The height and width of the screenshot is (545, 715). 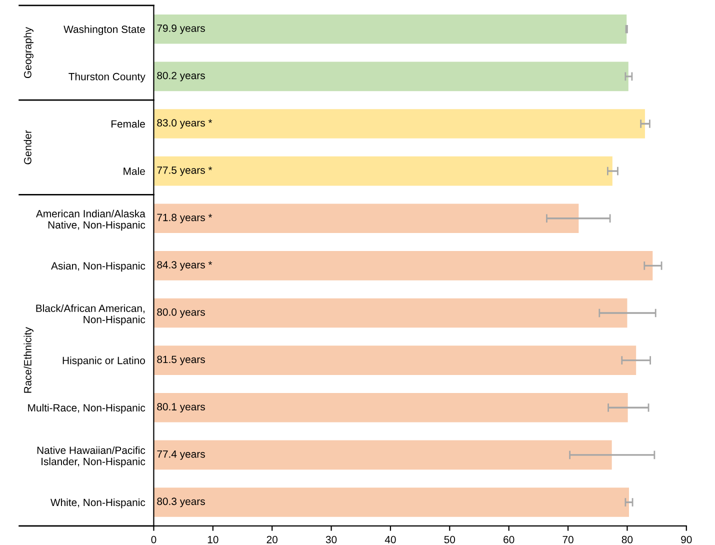 I want to click on data-label: 77.4 years, so click(x=181, y=455).